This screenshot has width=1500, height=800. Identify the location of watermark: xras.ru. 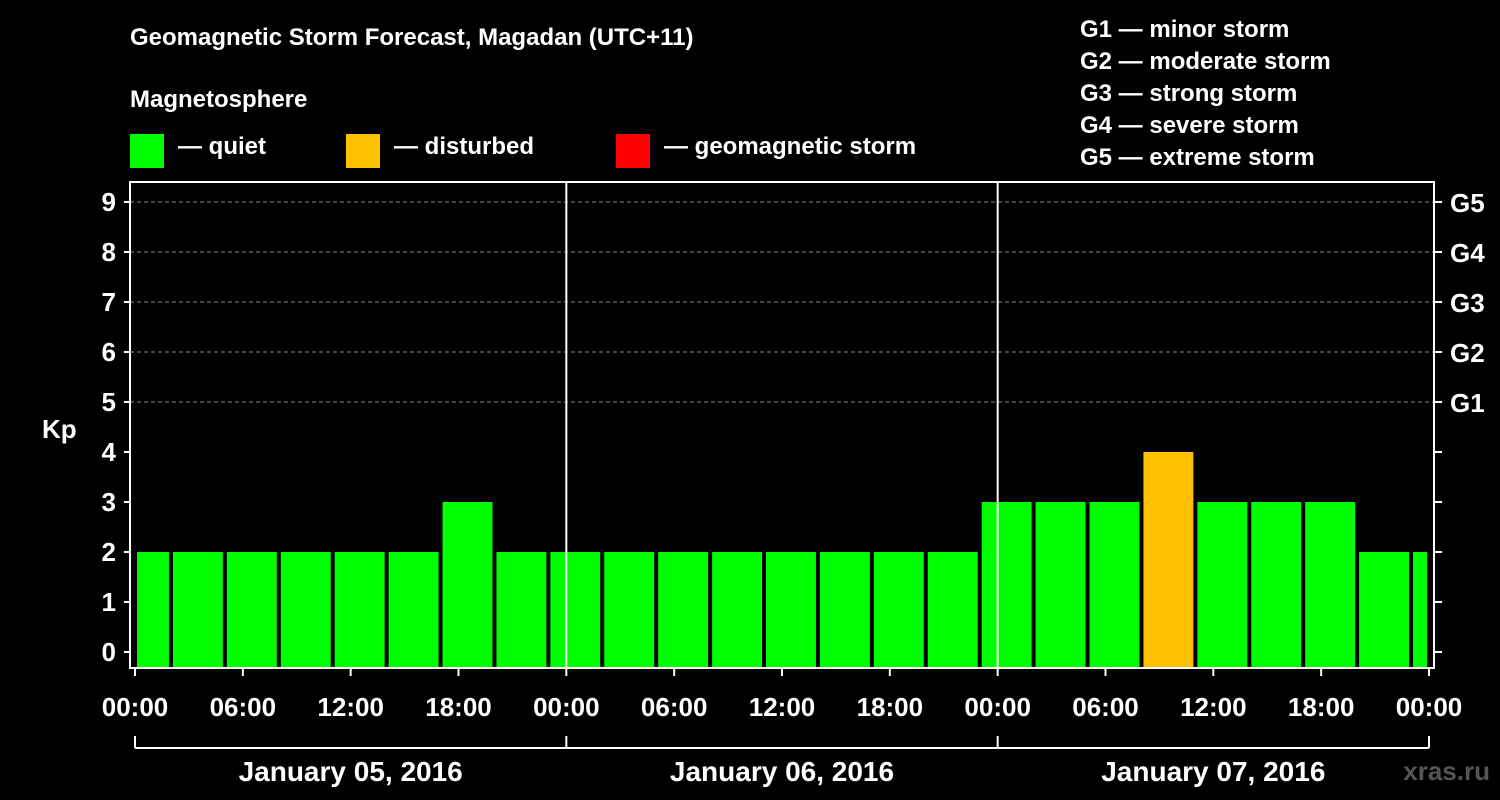
(1446, 771).